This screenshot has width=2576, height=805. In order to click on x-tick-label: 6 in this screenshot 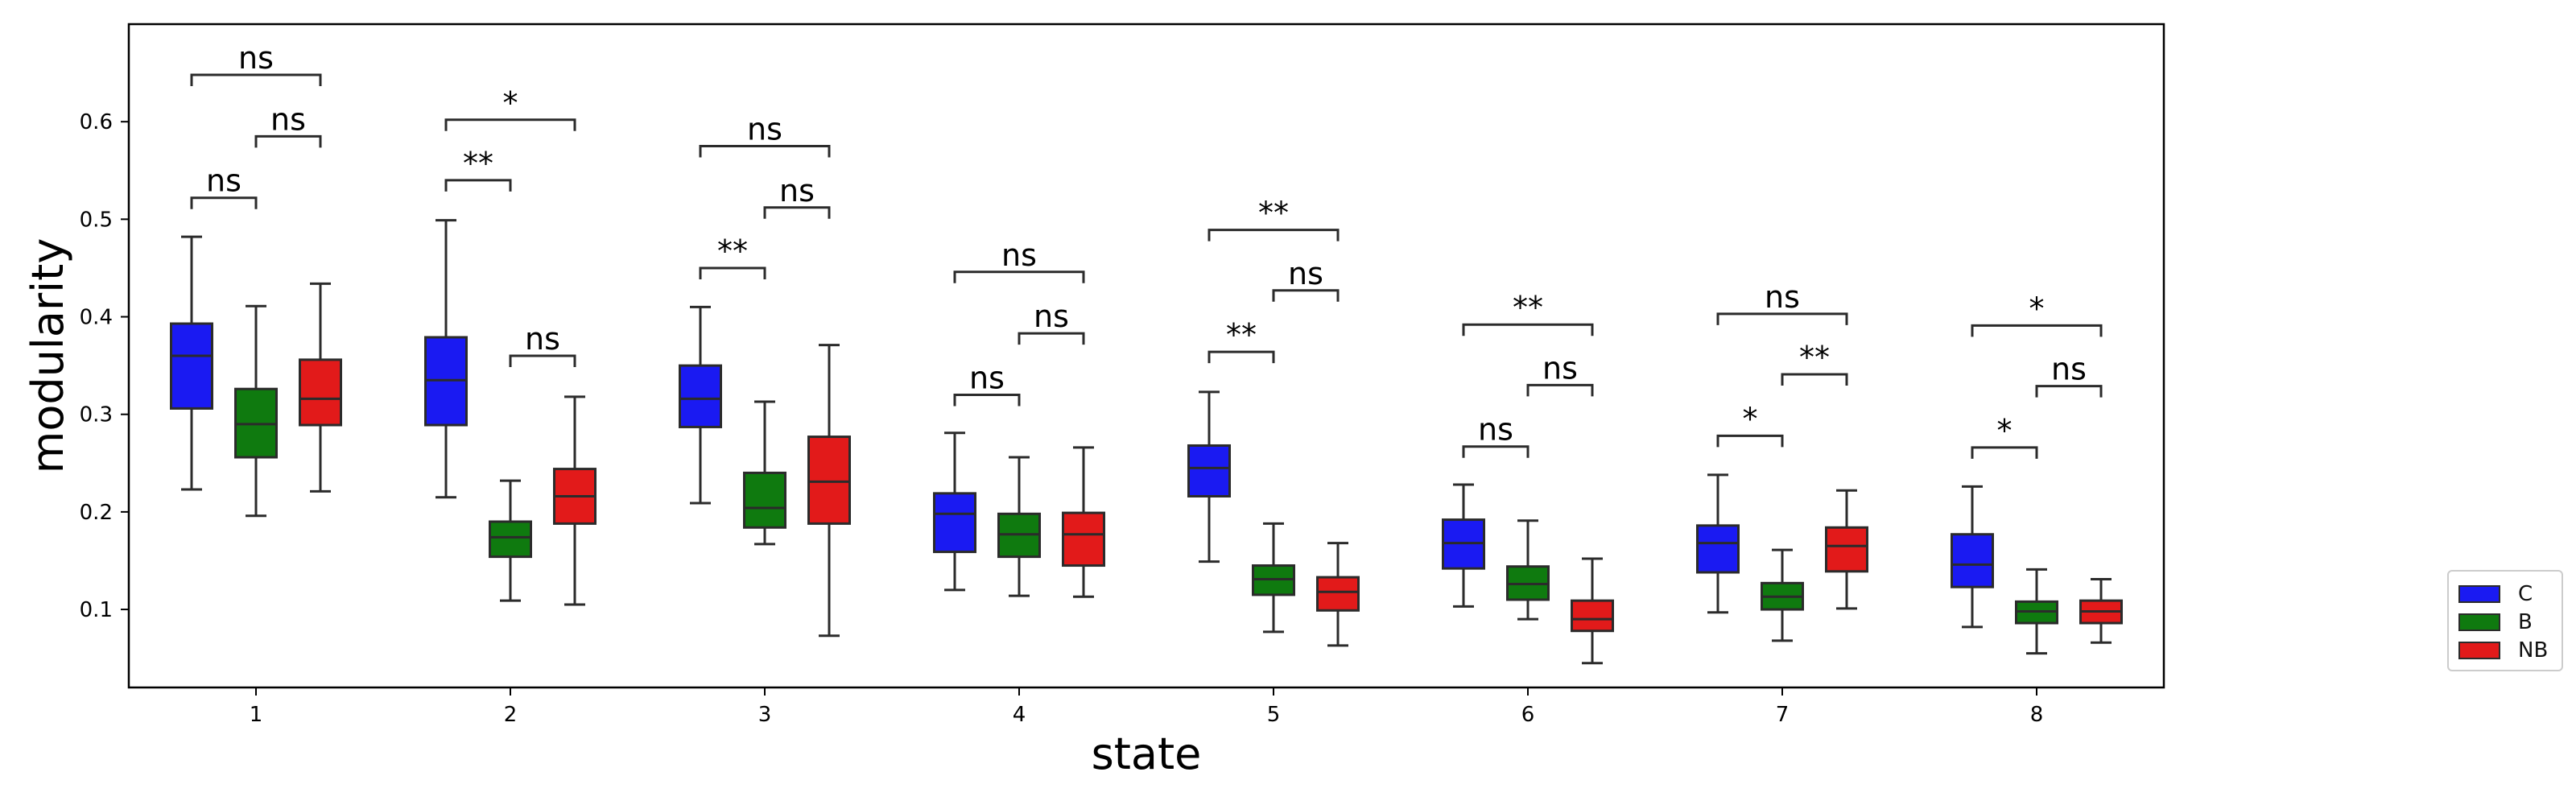, I will do `click(1528, 715)`.